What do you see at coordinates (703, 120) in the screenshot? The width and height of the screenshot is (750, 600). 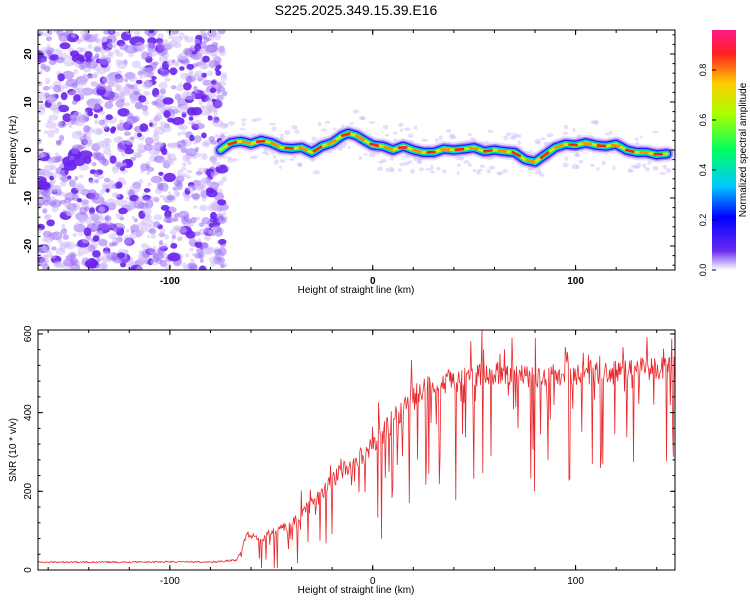 I see `colorbar-tick-label: 0.6` at bounding box center [703, 120].